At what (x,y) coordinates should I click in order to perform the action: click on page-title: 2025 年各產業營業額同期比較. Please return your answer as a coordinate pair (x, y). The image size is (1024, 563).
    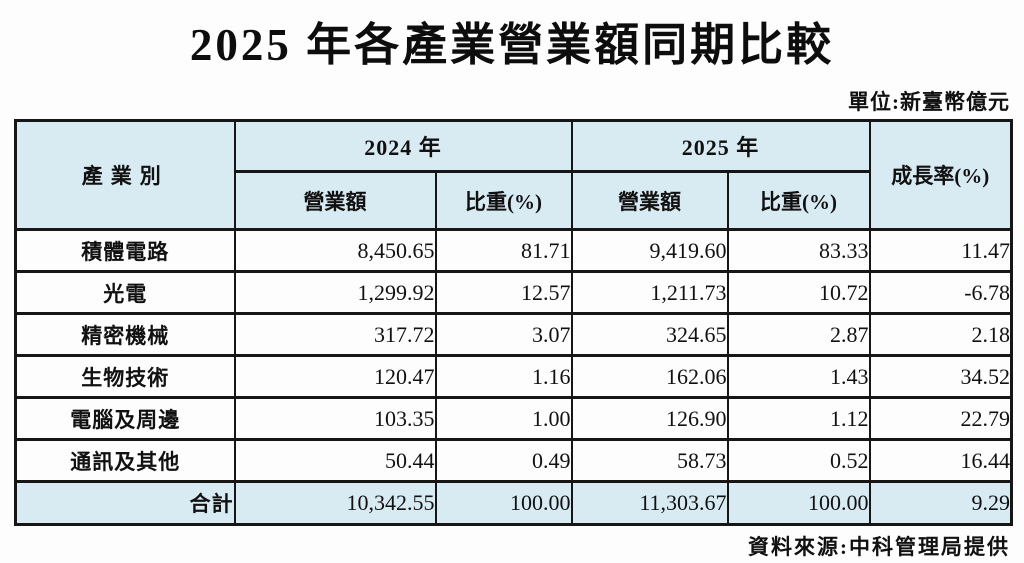
    Looking at the image, I should click on (512, 45).